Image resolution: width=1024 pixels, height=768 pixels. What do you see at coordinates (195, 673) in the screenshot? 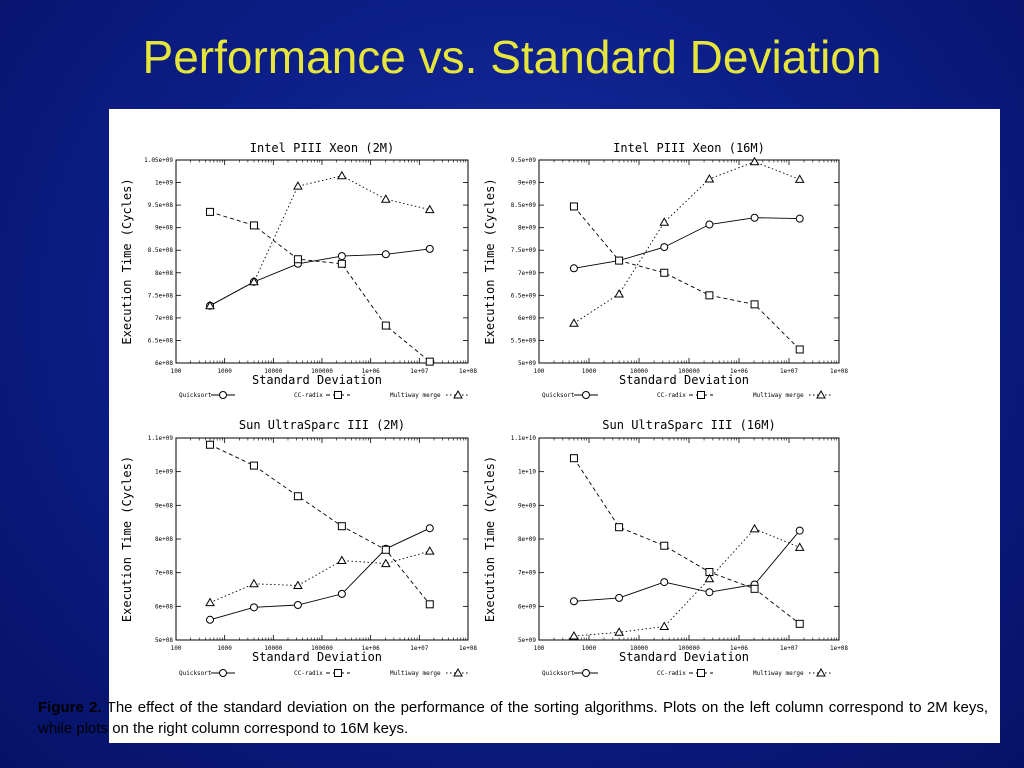
I see `chart-2-legend-label-0: Quicksort` at bounding box center [195, 673].